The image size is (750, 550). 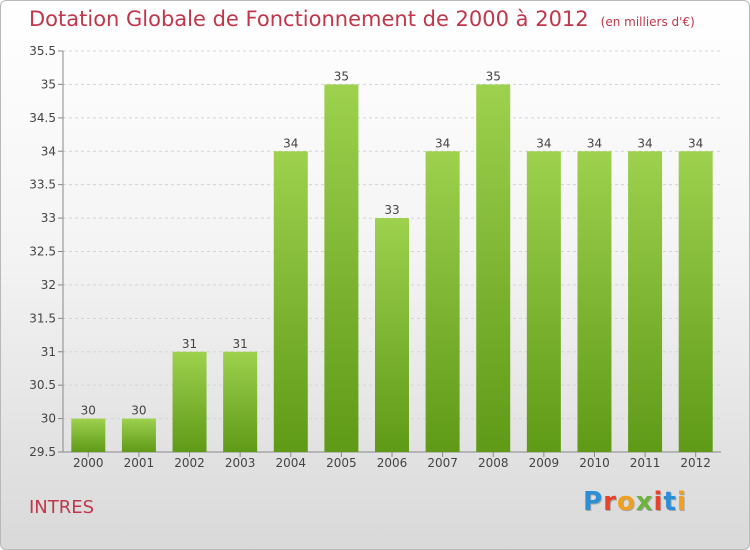 I want to click on y-tick-label: 30.5, so click(x=42, y=385).